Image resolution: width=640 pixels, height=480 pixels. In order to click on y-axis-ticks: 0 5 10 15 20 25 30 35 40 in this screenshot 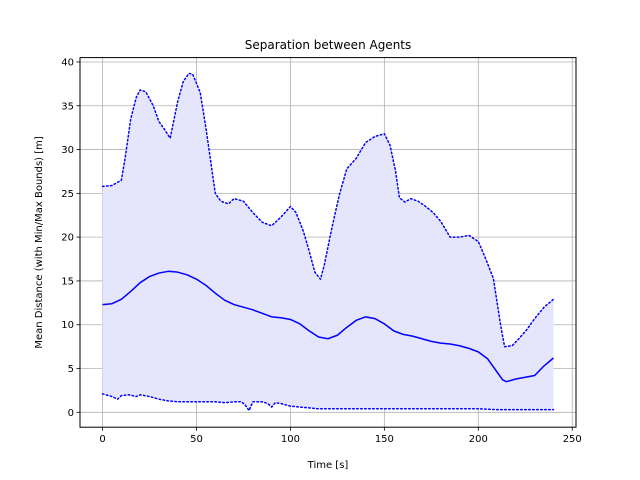, I will do `click(70, 238)`.